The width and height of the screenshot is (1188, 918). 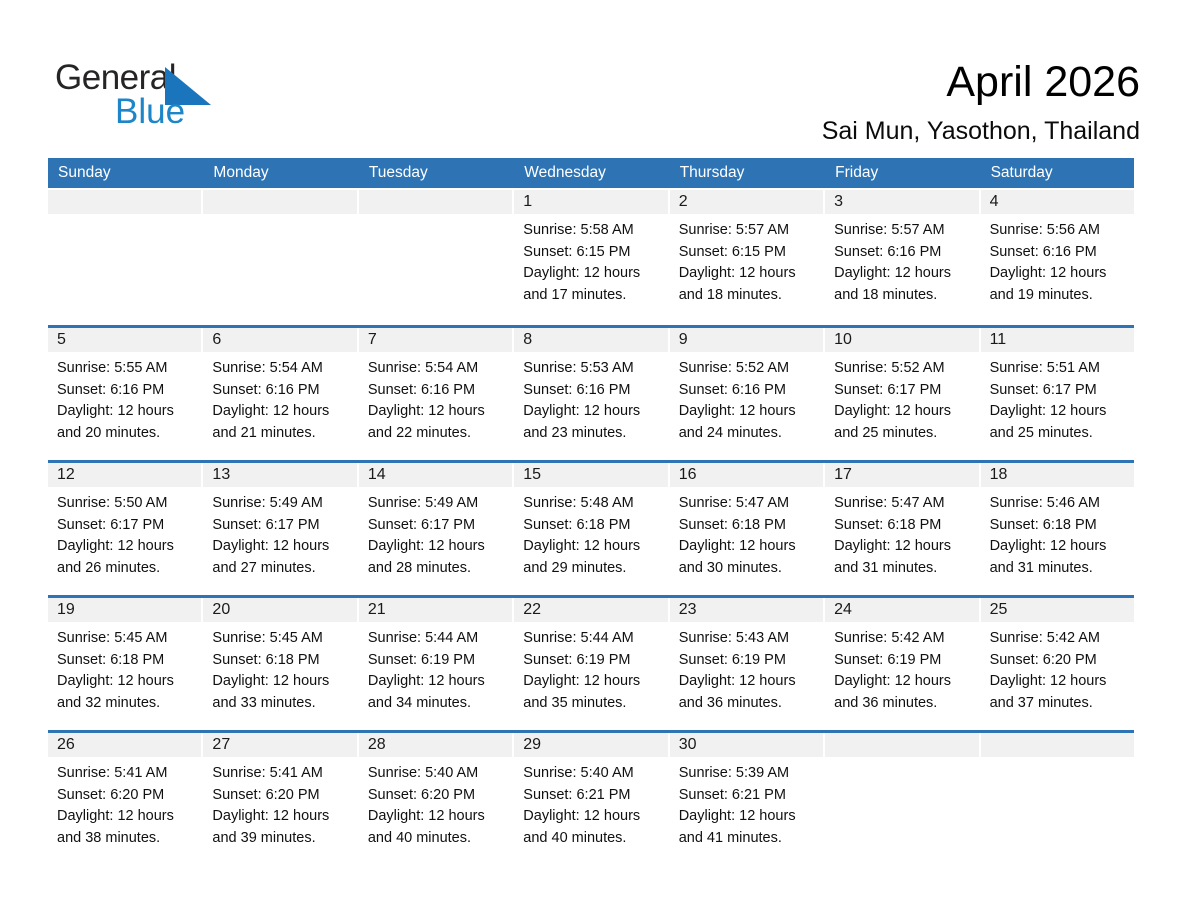 What do you see at coordinates (109, 702) in the screenshot?
I see `daylight-minutes-text: and 32 minutes.` at bounding box center [109, 702].